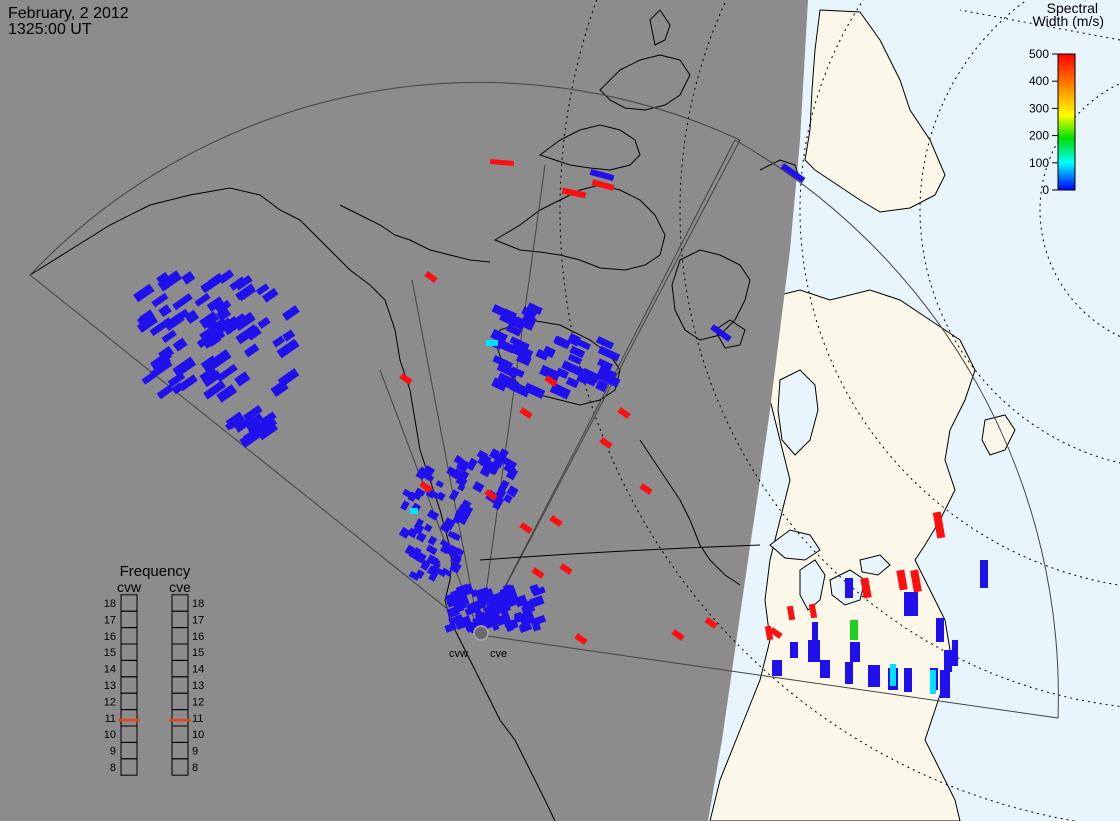 The height and width of the screenshot is (821, 1120). I want to click on frequency-column-cve: 18 17 16 15 14 13 12 11 10 9 8, so click(186, 685).